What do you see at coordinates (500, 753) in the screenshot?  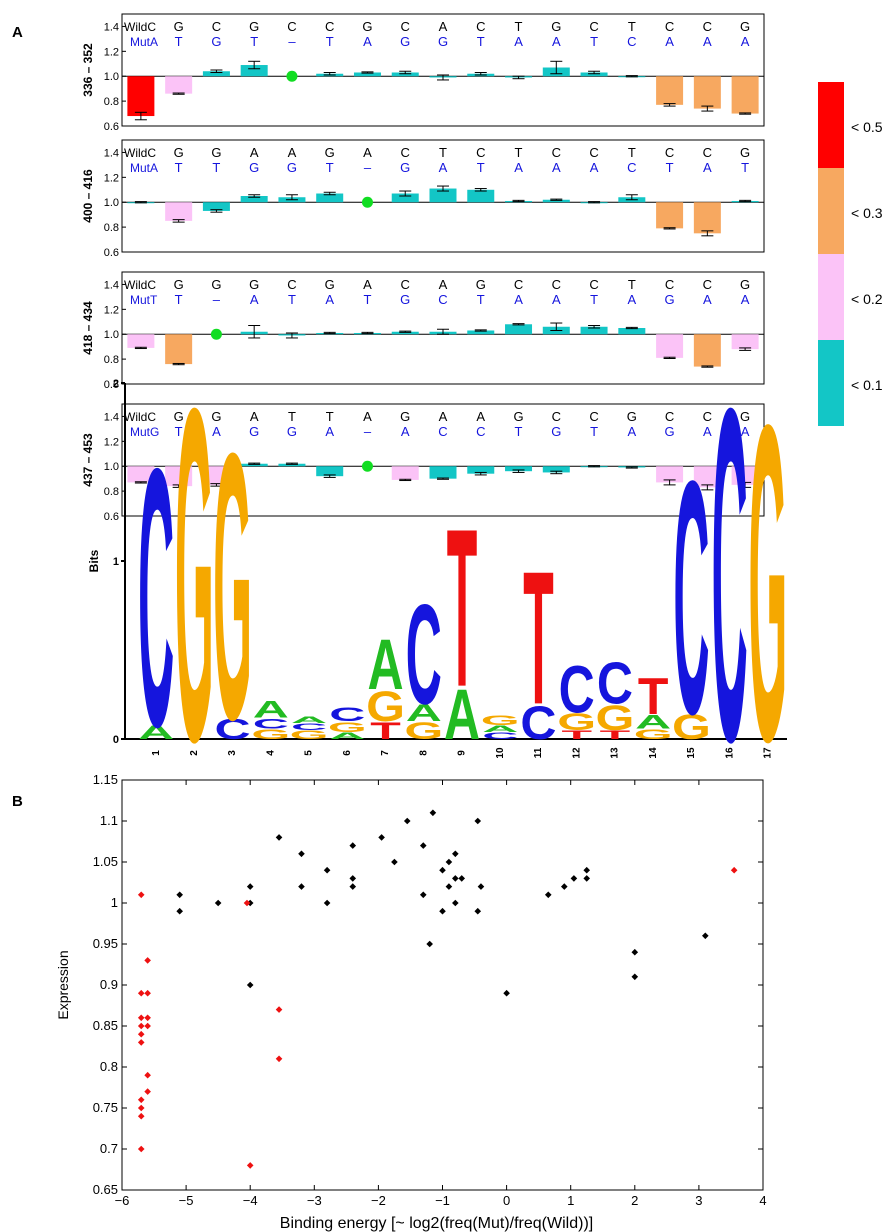 I see `logo-position-label: 10` at bounding box center [500, 753].